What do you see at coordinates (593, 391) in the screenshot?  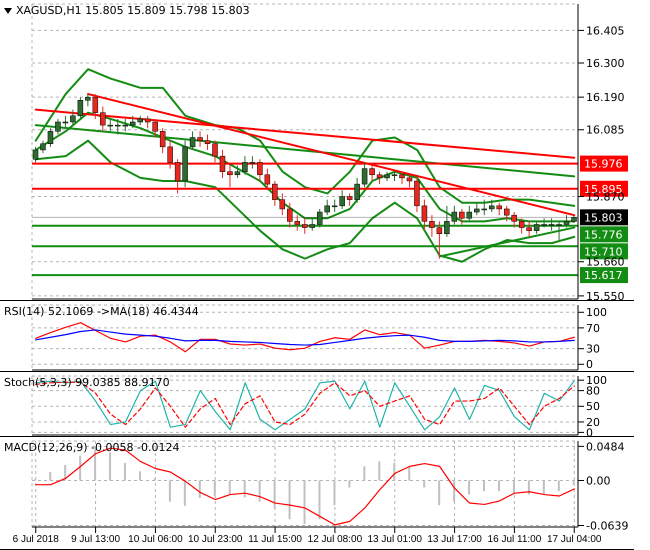 I see `y-tick-label: 80` at bounding box center [593, 391].